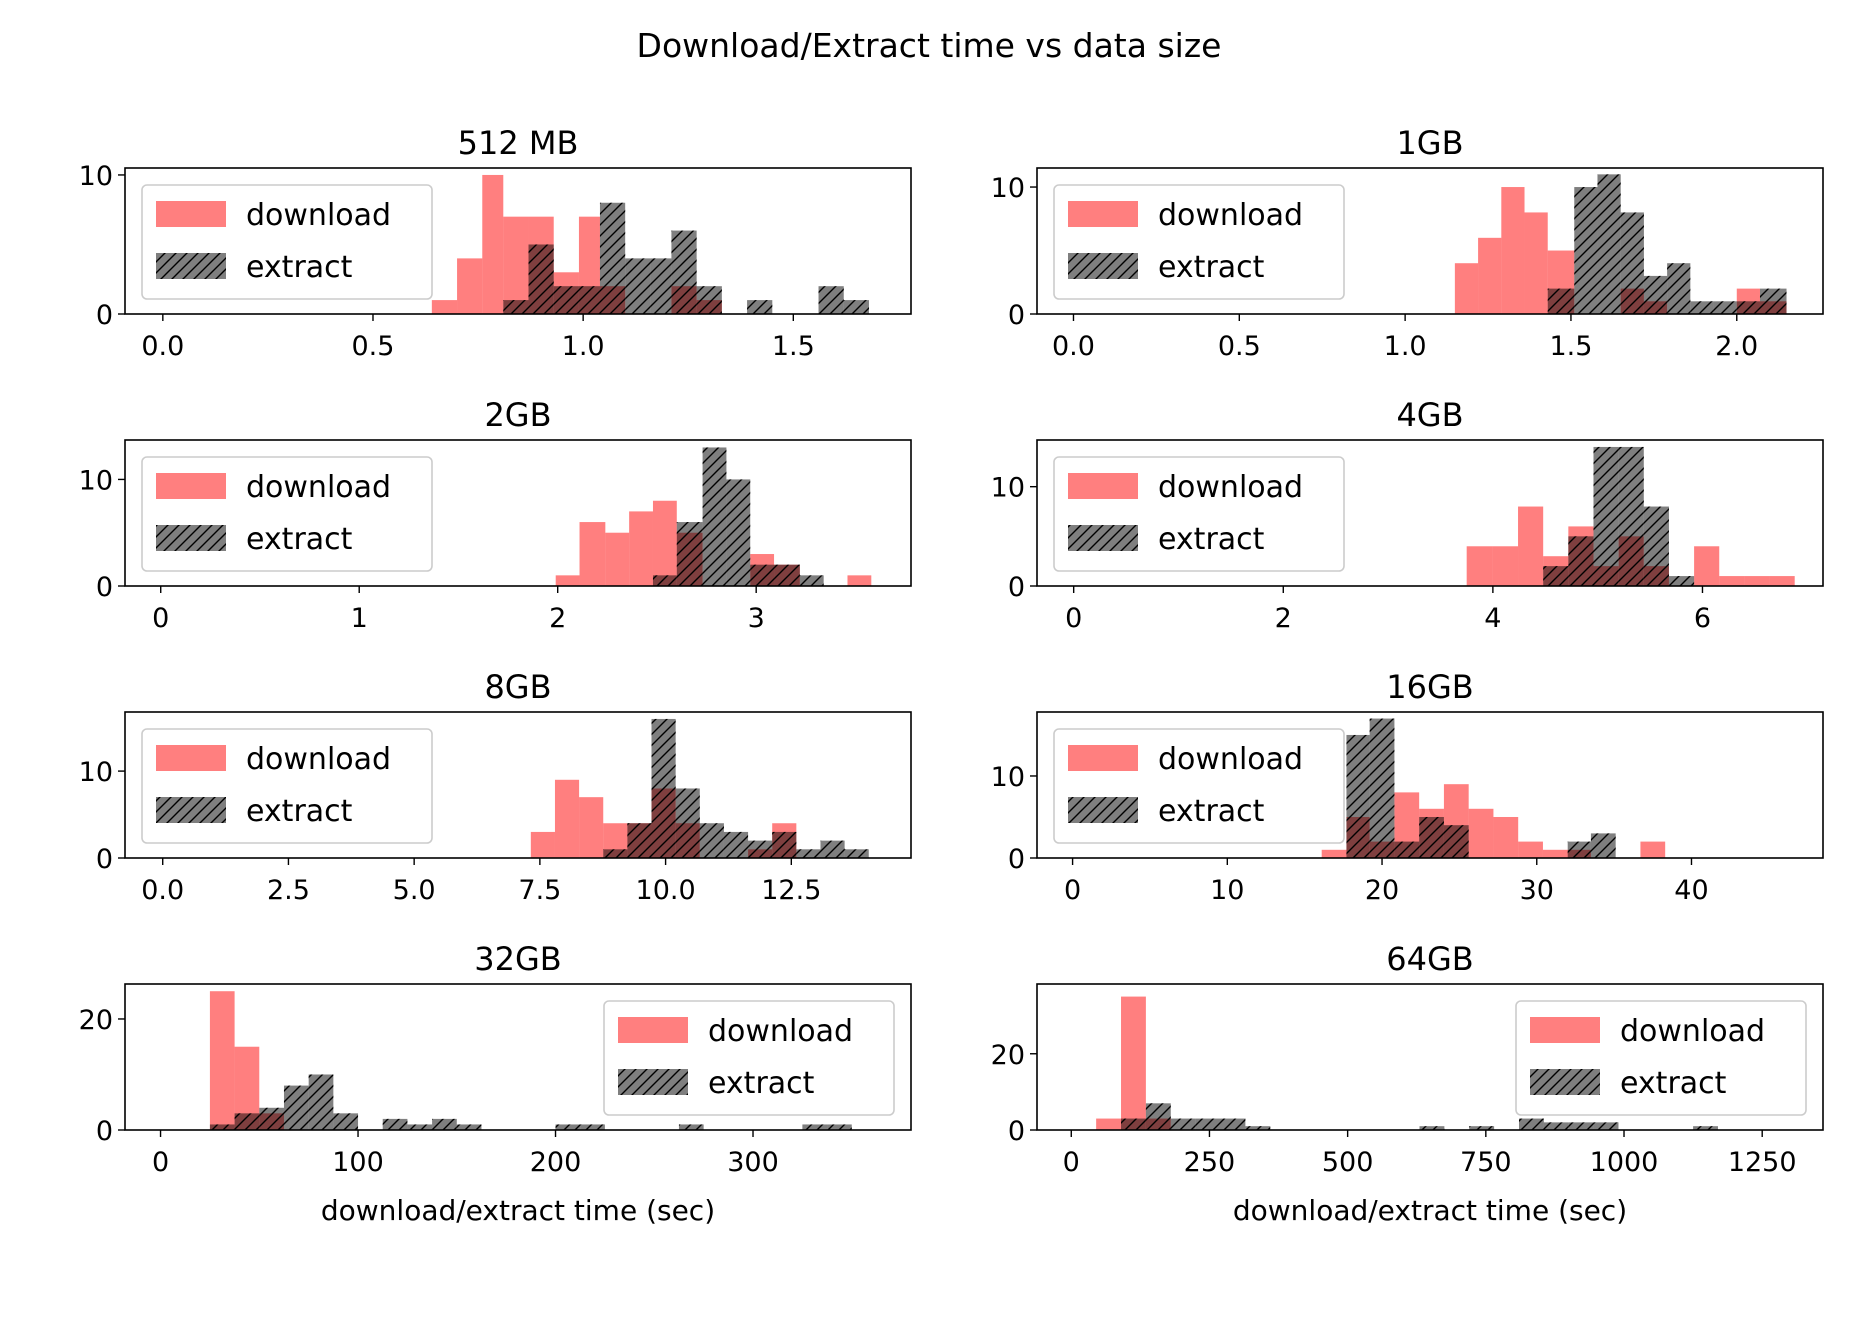 The width and height of the screenshot is (1858, 1328). I want to click on subplot-title: 32GB, so click(517, 959).